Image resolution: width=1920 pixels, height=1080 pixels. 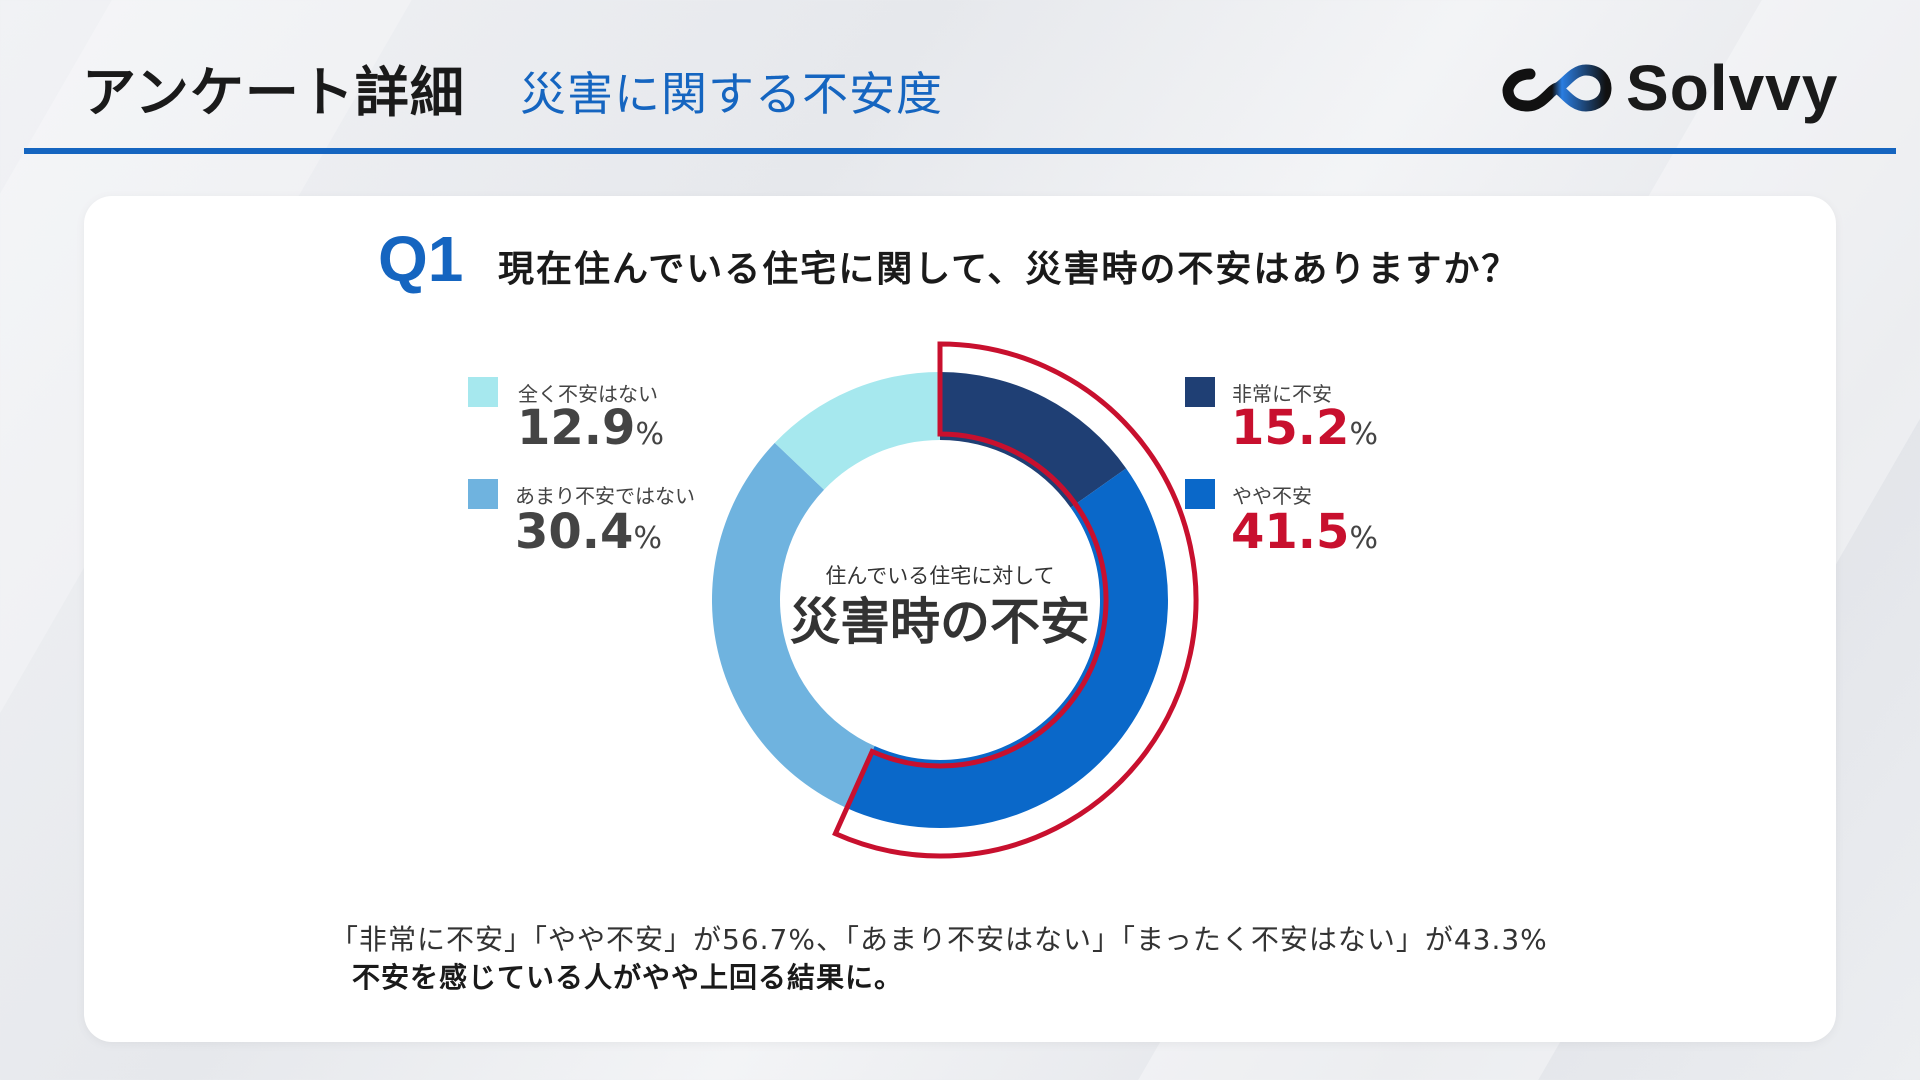 What do you see at coordinates (273, 92) in the screenshot?
I see `page-title: アンケート詳細` at bounding box center [273, 92].